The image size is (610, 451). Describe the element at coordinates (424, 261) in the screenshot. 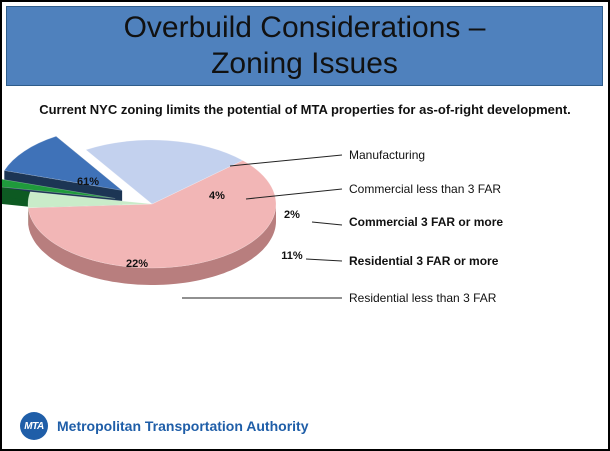

I see `category-label-residential-3-far-or-more: Residential 3 FAR or more` at that location.